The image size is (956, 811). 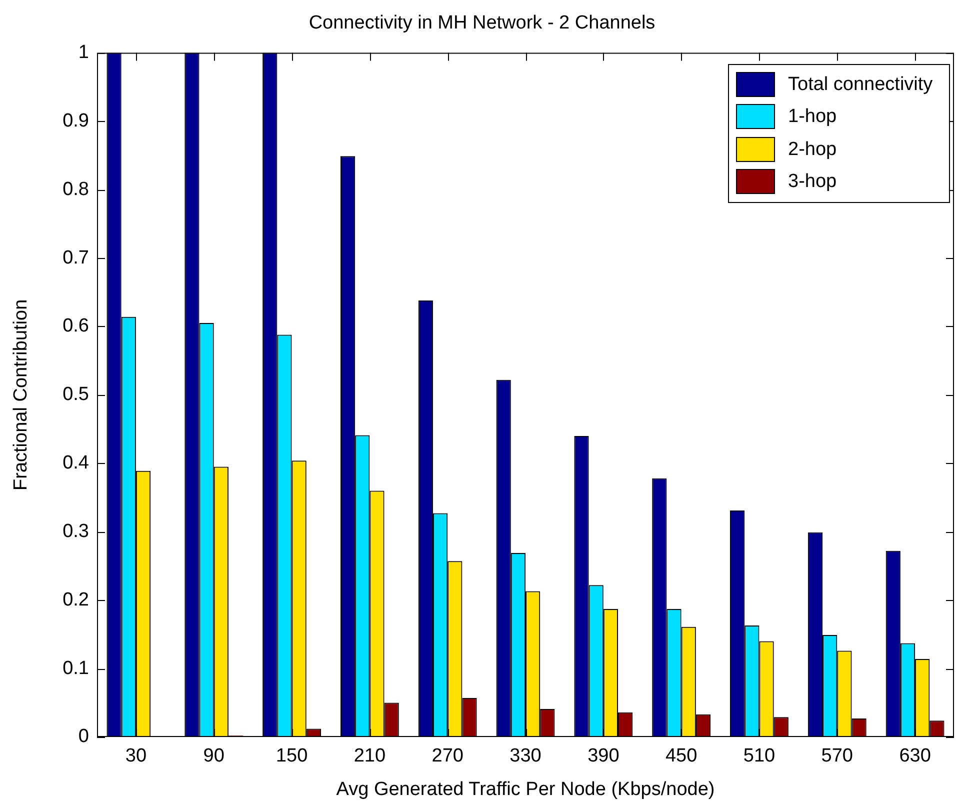 I want to click on x-tick-label: 390, so click(x=604, y=756).